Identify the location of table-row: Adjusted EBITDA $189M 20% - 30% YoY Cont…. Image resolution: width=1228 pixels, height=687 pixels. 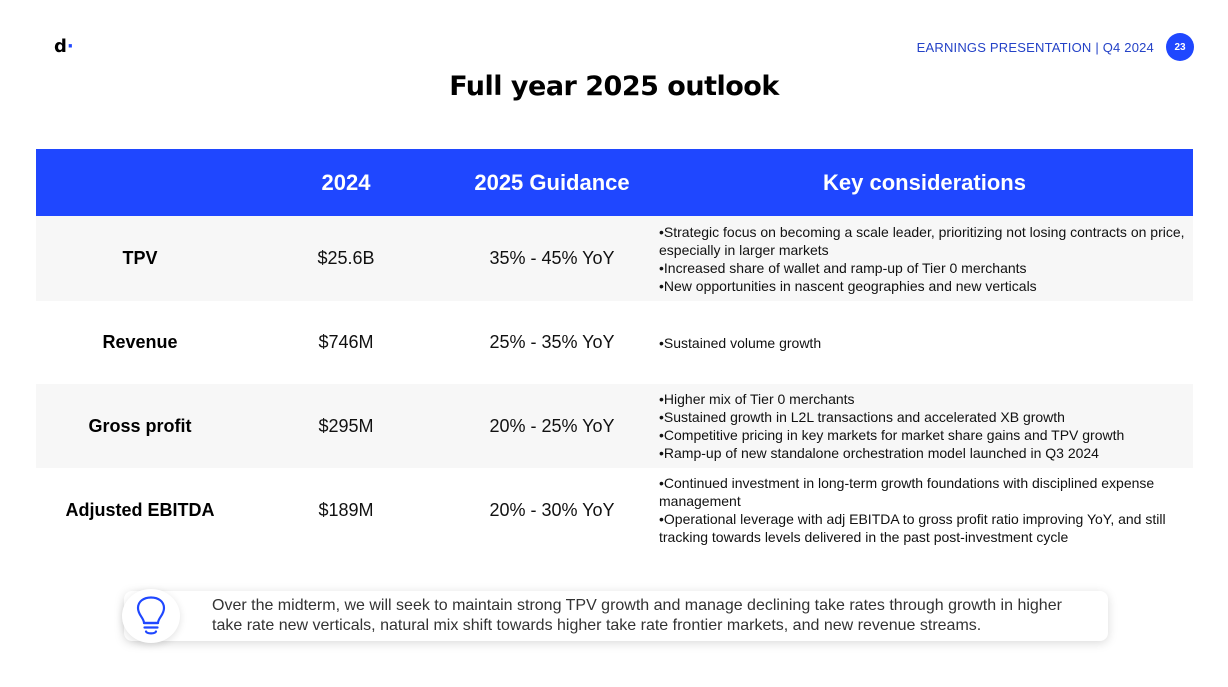
(614, 510).